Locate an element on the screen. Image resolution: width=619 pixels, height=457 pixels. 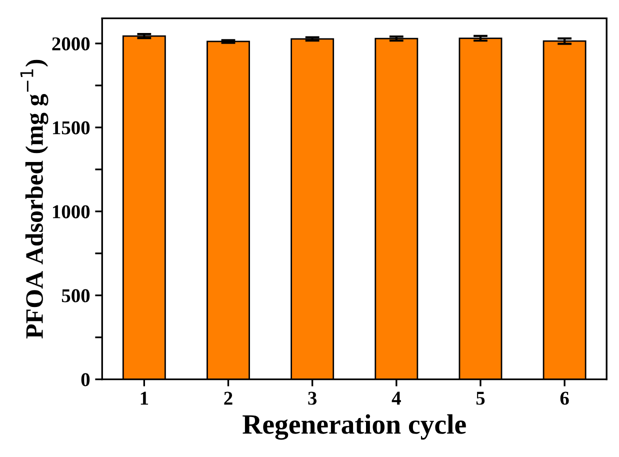
x-tick-label: 5 is located at coordinates (480, 398).